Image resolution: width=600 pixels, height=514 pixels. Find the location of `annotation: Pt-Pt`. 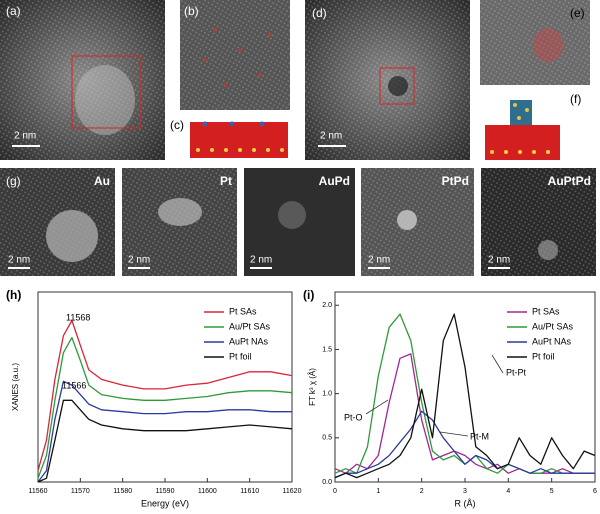

annotation: Pt-Pt is located at coordinates (516, 372).